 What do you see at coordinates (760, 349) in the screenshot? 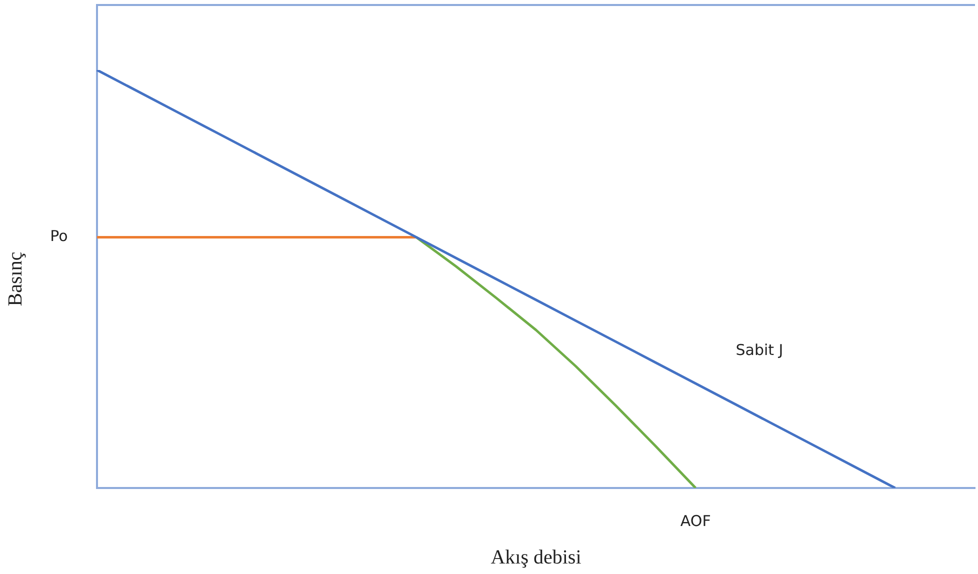
I see `annotation: Sabit J` at bounding box center [760, 349].